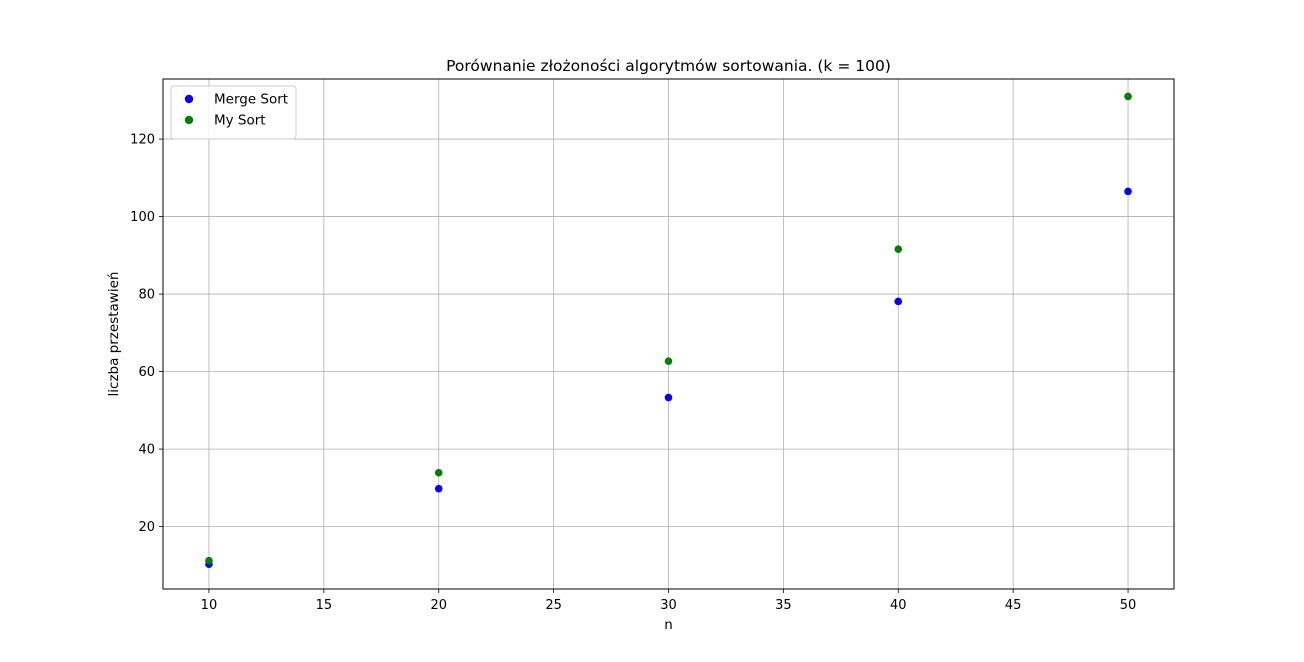 The height and width of the screenshot is (662, 1304). What do you see at coordinates (146, 372) in the screenshot?
I see `y-tick-label: 60` at bounding box center [146, 372].